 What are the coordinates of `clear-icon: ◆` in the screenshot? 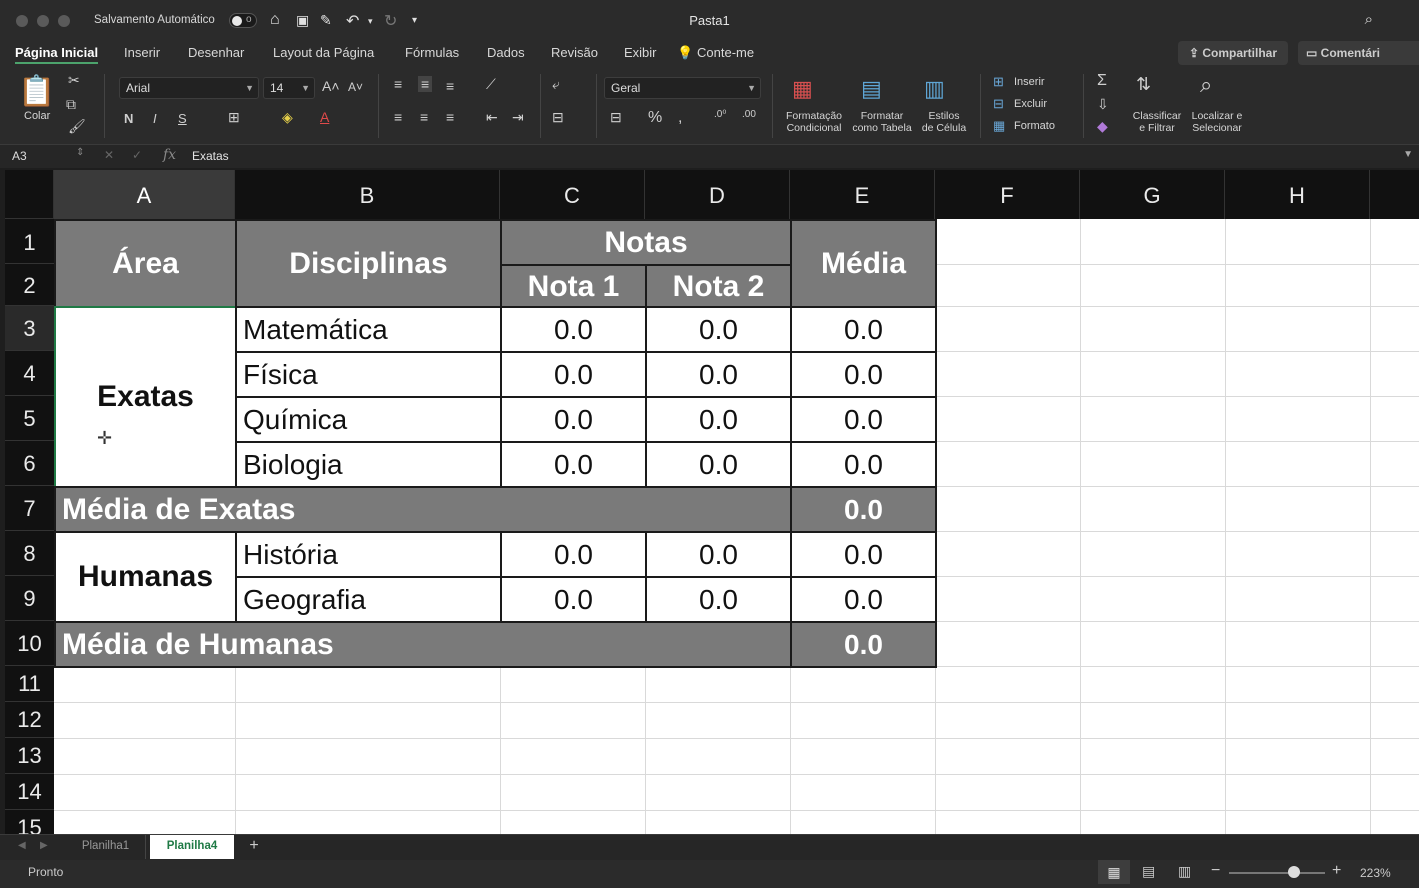 It's located at (1102, 126).